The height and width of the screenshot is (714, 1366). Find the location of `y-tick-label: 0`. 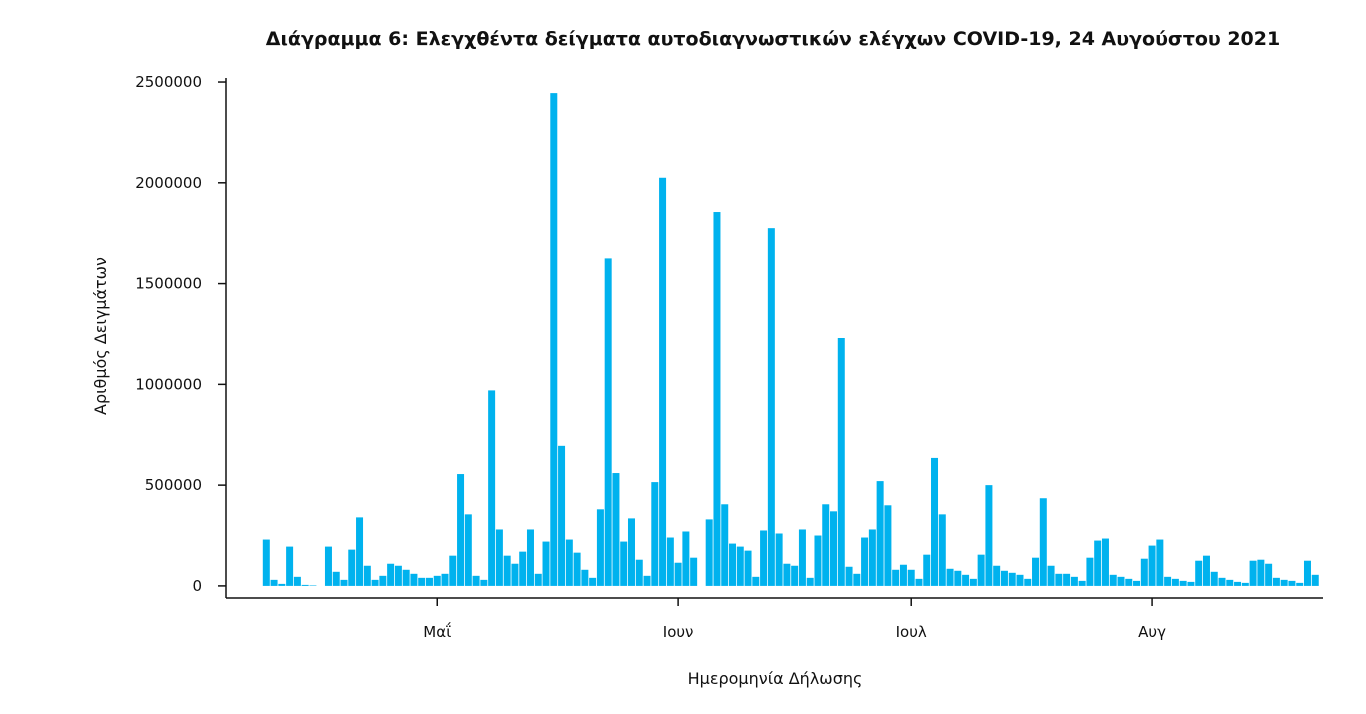

y-tick-label: 0 is located at coordinates (197, 586).